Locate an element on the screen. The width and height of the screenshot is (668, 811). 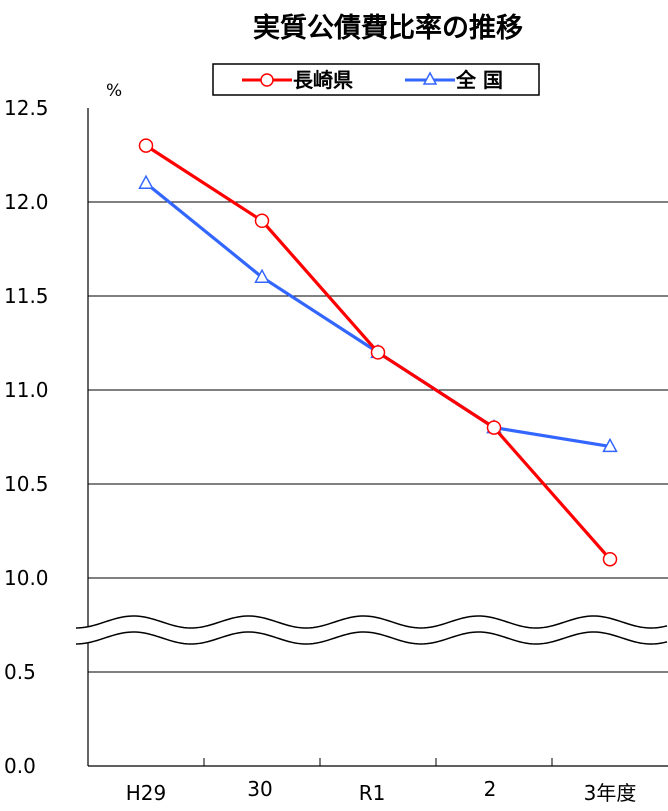
legend: 長崎県 全 国 is located at coordinates (376, 79).